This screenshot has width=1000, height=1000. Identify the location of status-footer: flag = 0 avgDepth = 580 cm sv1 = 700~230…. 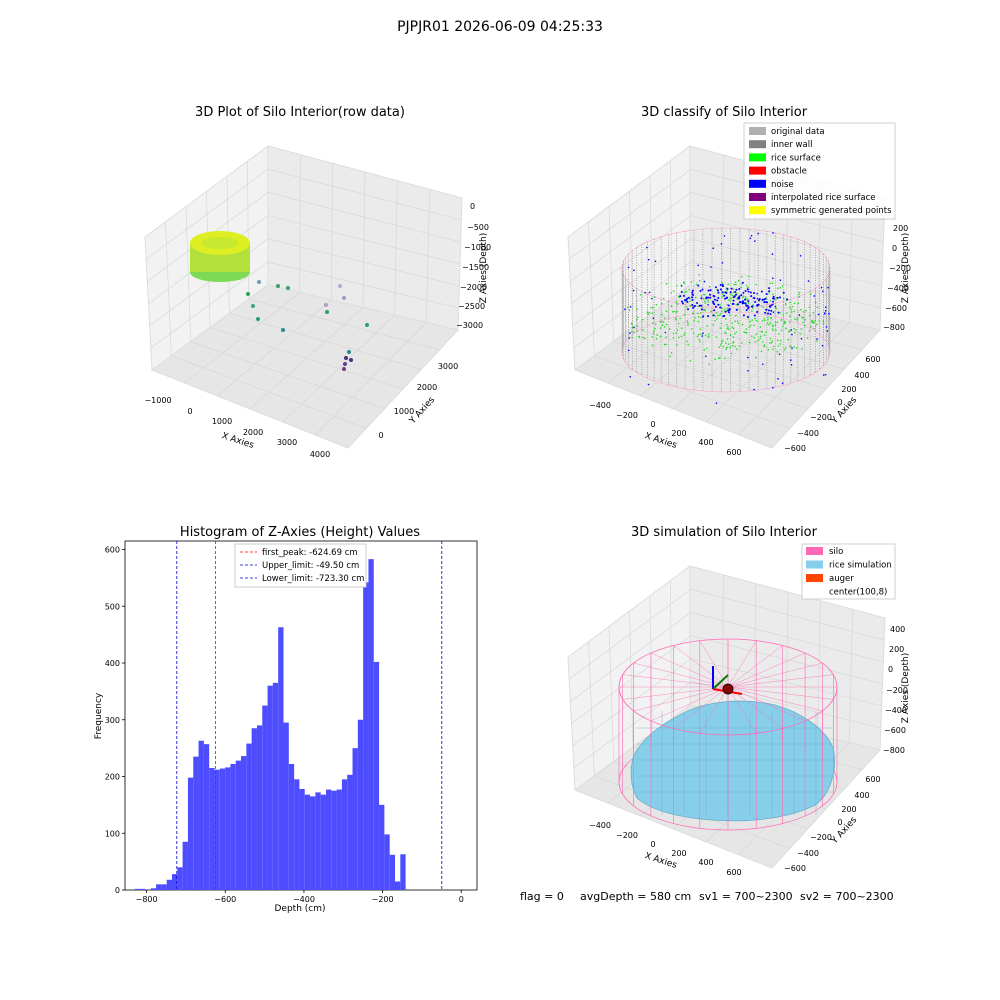
(707, 896).